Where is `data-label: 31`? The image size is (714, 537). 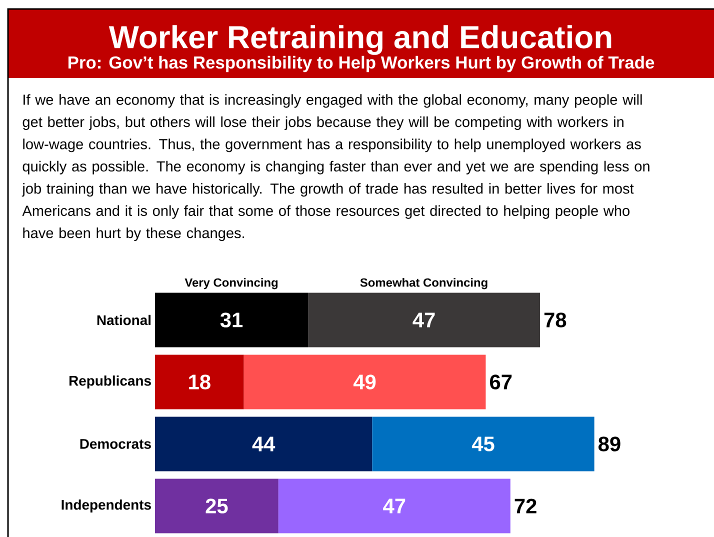
data-label: 31 is located at coordinates (231, 320).